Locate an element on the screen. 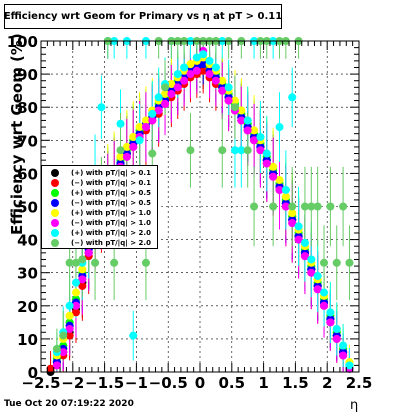 The width and height of the screenshot is (400, 414). y-tick-label: 40 is located at coordinates (27, 241).